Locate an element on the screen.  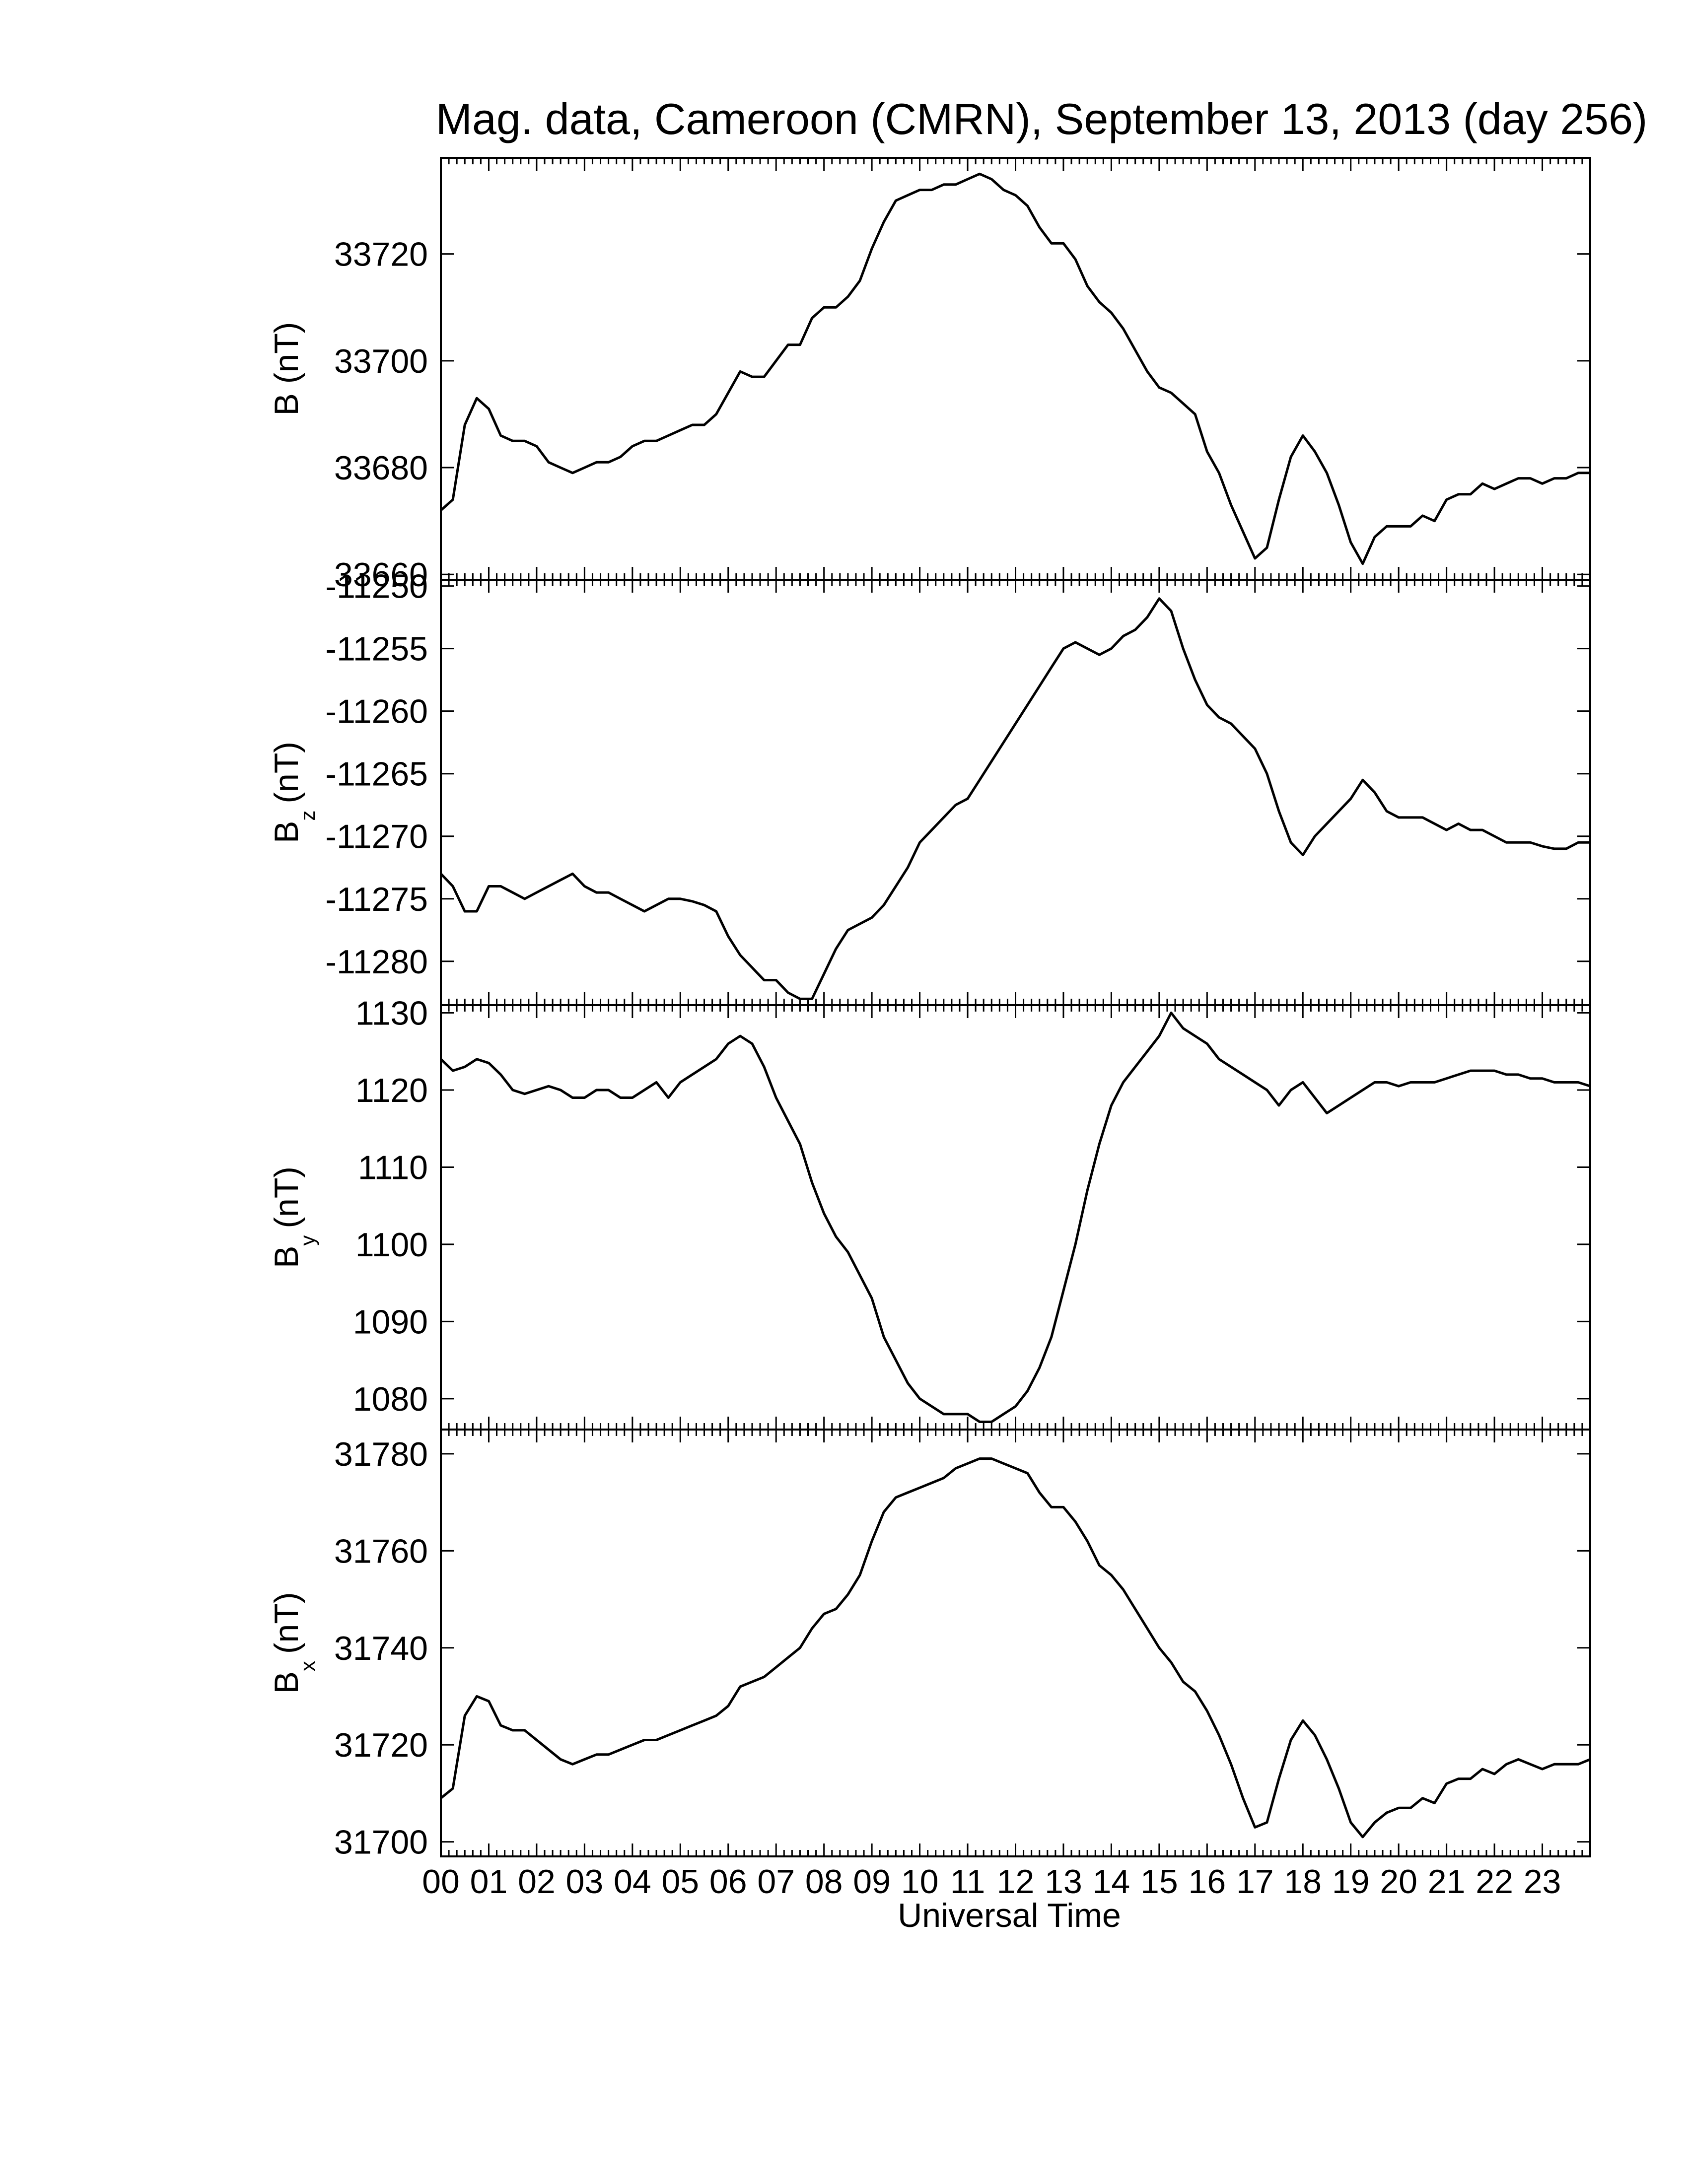
x-tick-label: 05 is located at coordinates (680, 1882).